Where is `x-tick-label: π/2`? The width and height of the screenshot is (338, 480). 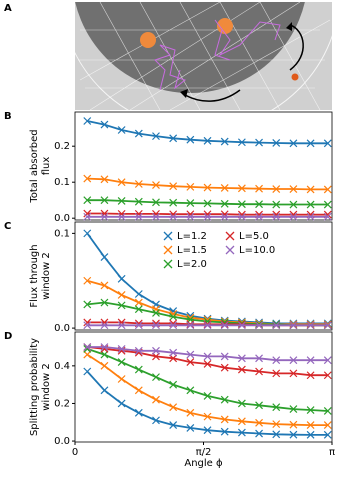 x-tick-label: π/2 is located at coordinates (204, 452).